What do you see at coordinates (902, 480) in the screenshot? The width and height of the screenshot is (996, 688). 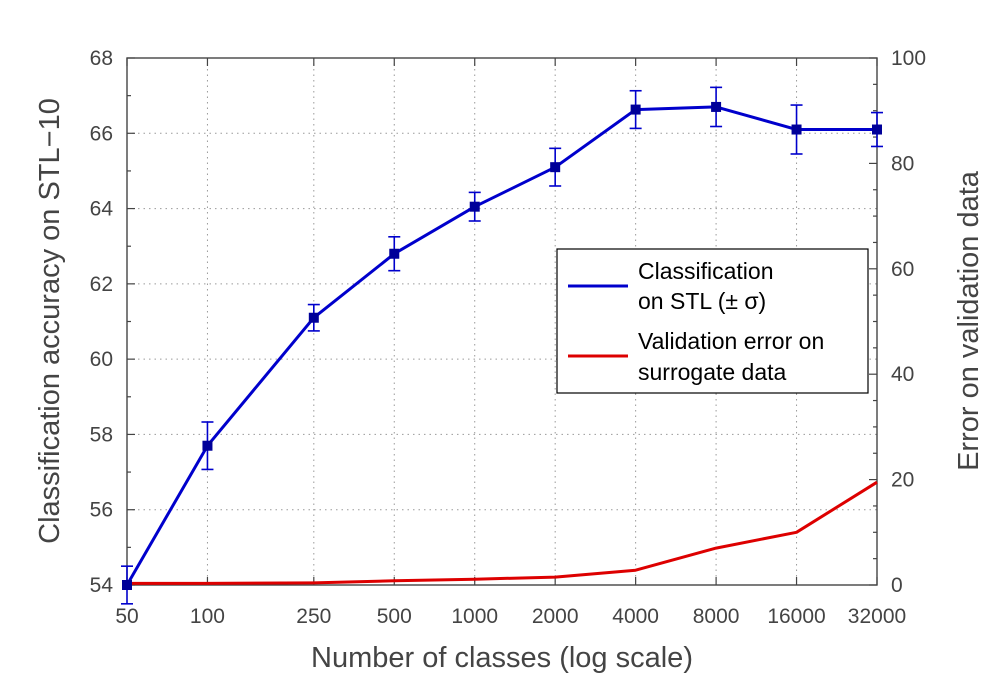 I see `y2-tick-label: 20` at bounding box center [902, 480].